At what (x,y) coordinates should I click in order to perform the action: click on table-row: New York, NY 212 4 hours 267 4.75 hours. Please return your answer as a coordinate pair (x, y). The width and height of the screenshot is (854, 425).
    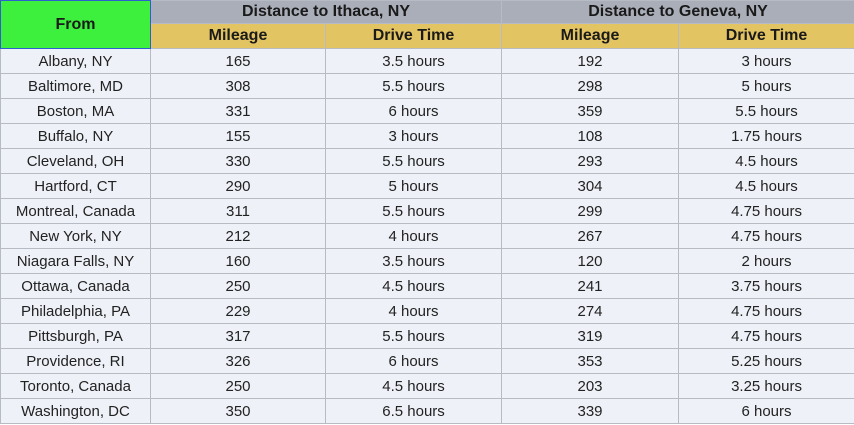
    Looking at the image, I should click on (427, 236).